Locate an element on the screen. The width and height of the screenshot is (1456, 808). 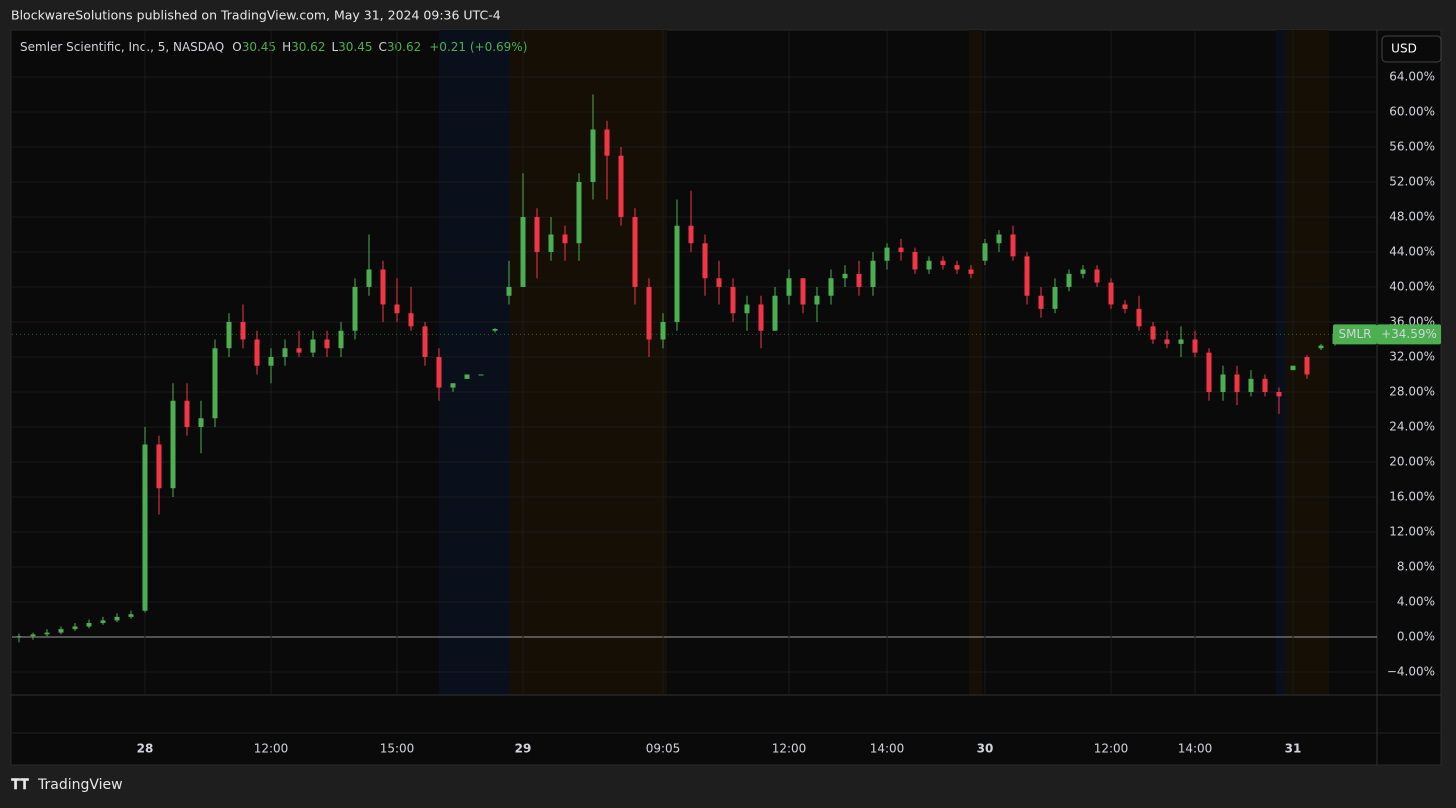
y-tick-label: 60.00% is located at coordinates (1412, 111).